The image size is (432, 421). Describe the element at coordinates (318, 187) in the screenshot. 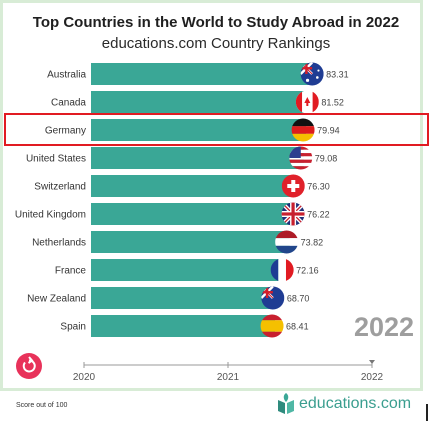

I see `value-label: 76.30` at that location.